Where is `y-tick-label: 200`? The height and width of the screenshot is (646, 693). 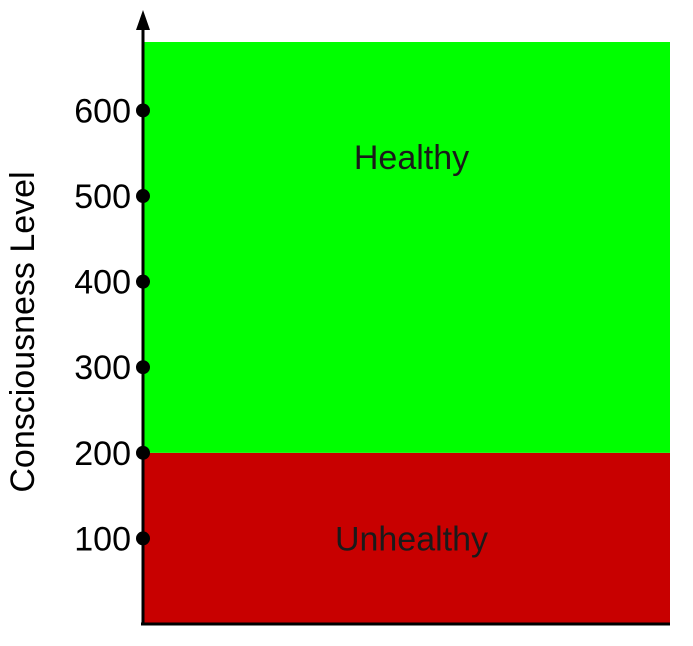 y-tick-label: 200 is located at coordinates (102, 454).